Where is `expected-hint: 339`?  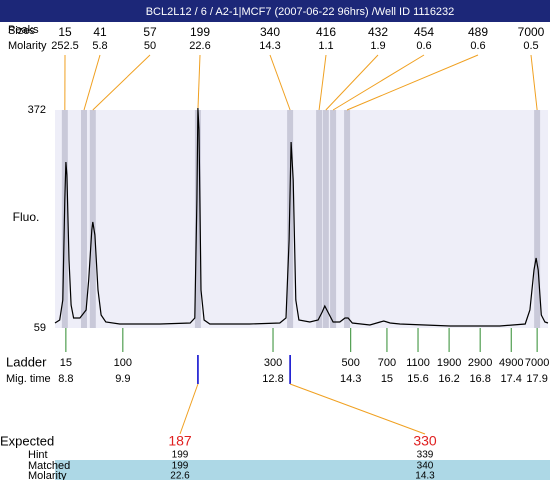
expected-hint: 339 is located at coordinates (425, 455).